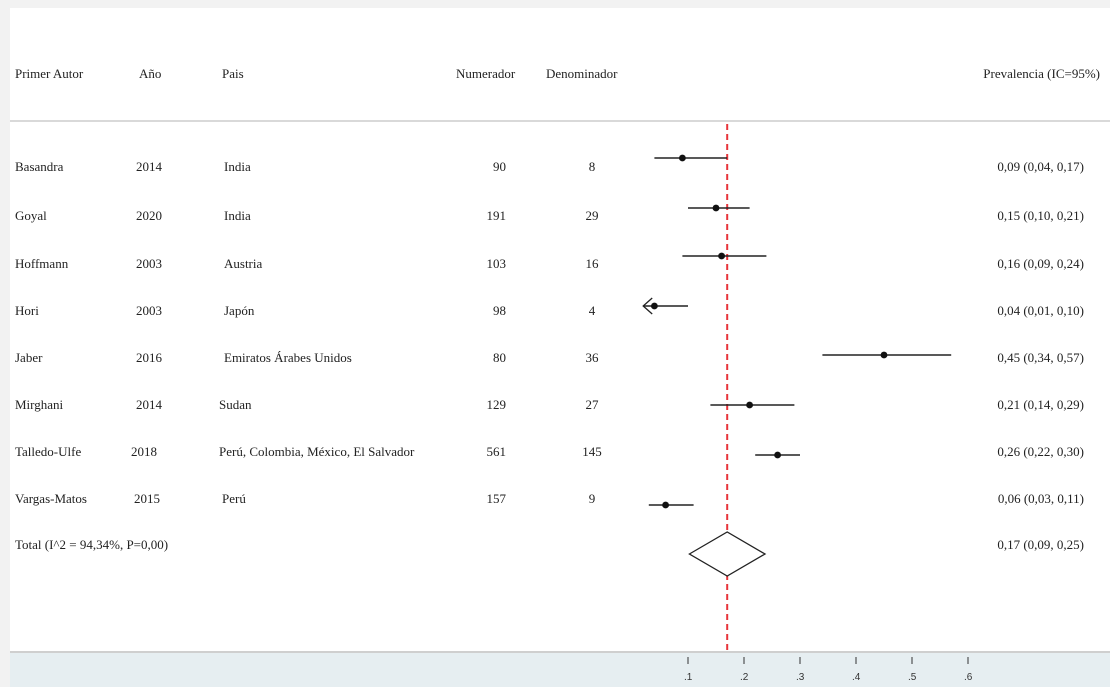 The image size is (1110, 687). What do you see at coordinates (1040, 357) in the screenshot?
I see `study-prevalence: 0,45 (0,34, 0,57)` at bounding box center [1040, 357].